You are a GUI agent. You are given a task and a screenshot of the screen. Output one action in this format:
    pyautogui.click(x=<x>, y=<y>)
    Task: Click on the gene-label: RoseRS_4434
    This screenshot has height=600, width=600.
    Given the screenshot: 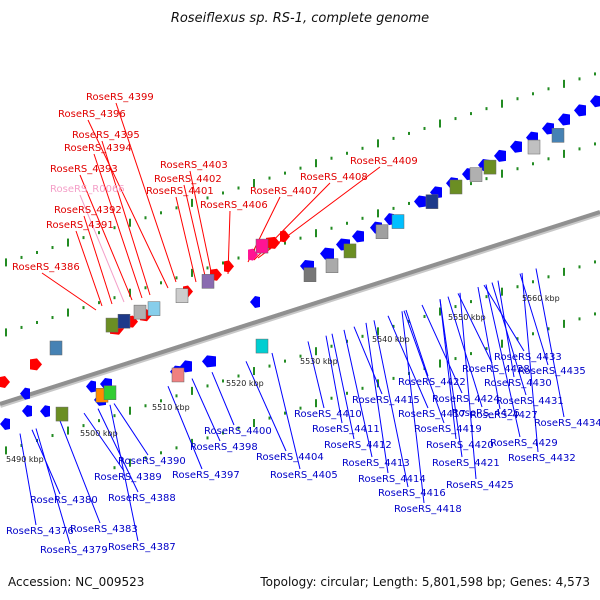 What is the action you would take?
    pyautogui.click(x=567, y=423)
    